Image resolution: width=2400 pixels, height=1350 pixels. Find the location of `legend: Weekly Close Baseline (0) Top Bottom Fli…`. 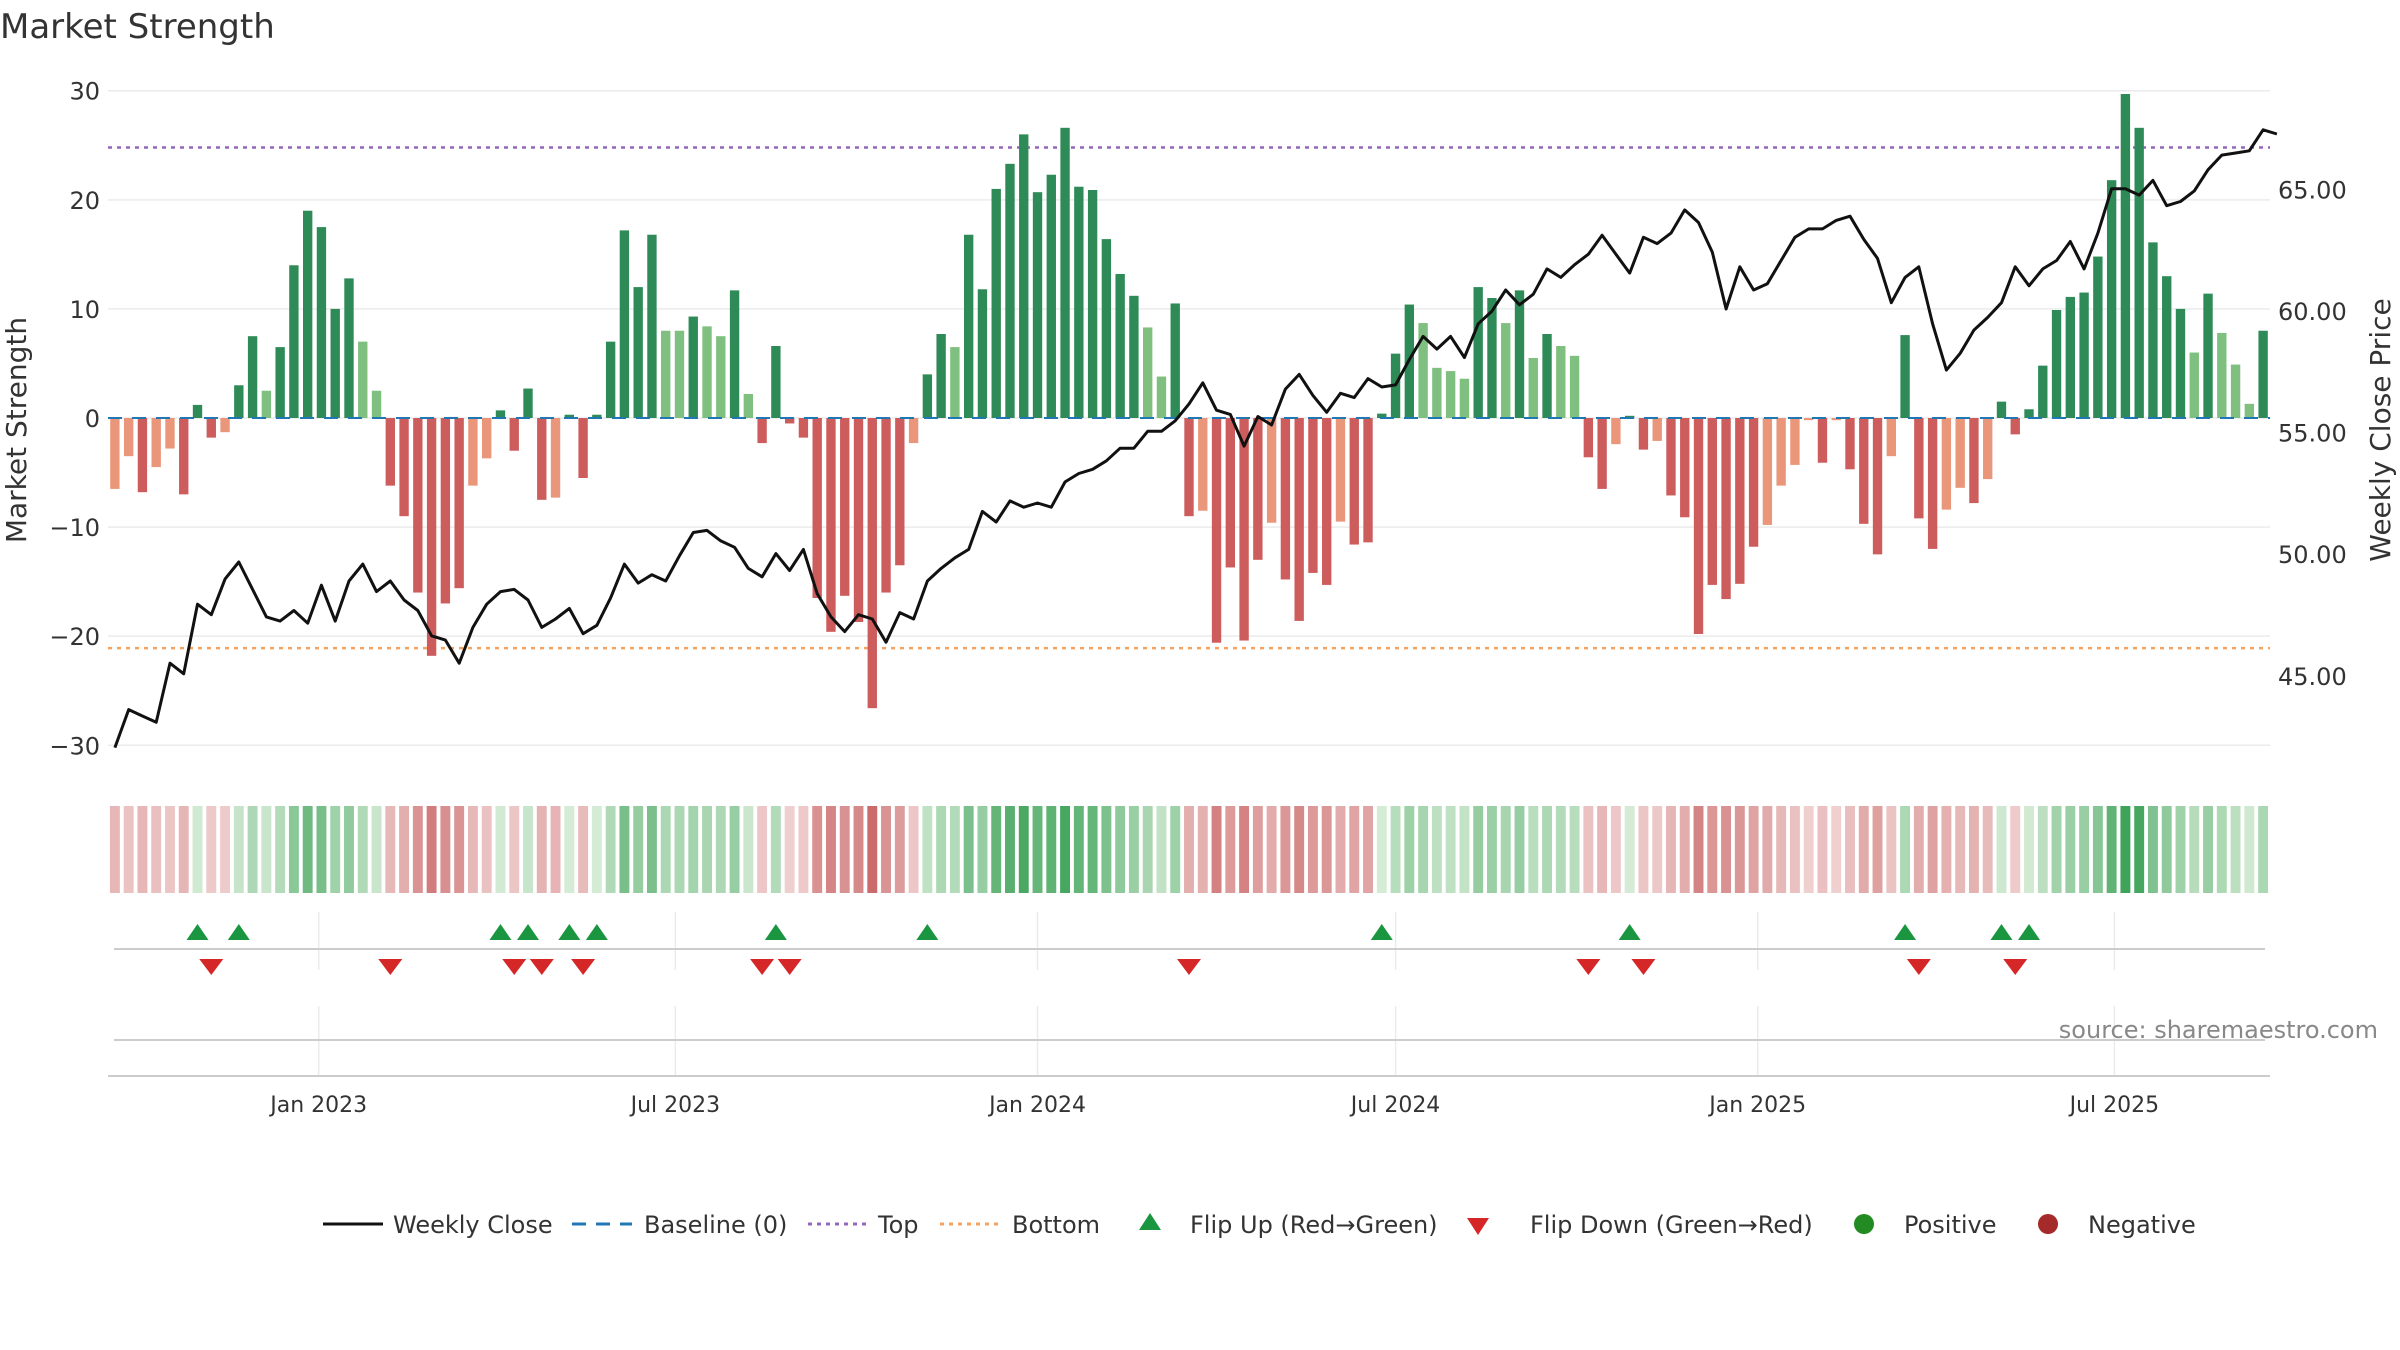

legend: Weekly Close Baseline (0) Top Bottom Fli… is located at coordinates (1259, 1225).